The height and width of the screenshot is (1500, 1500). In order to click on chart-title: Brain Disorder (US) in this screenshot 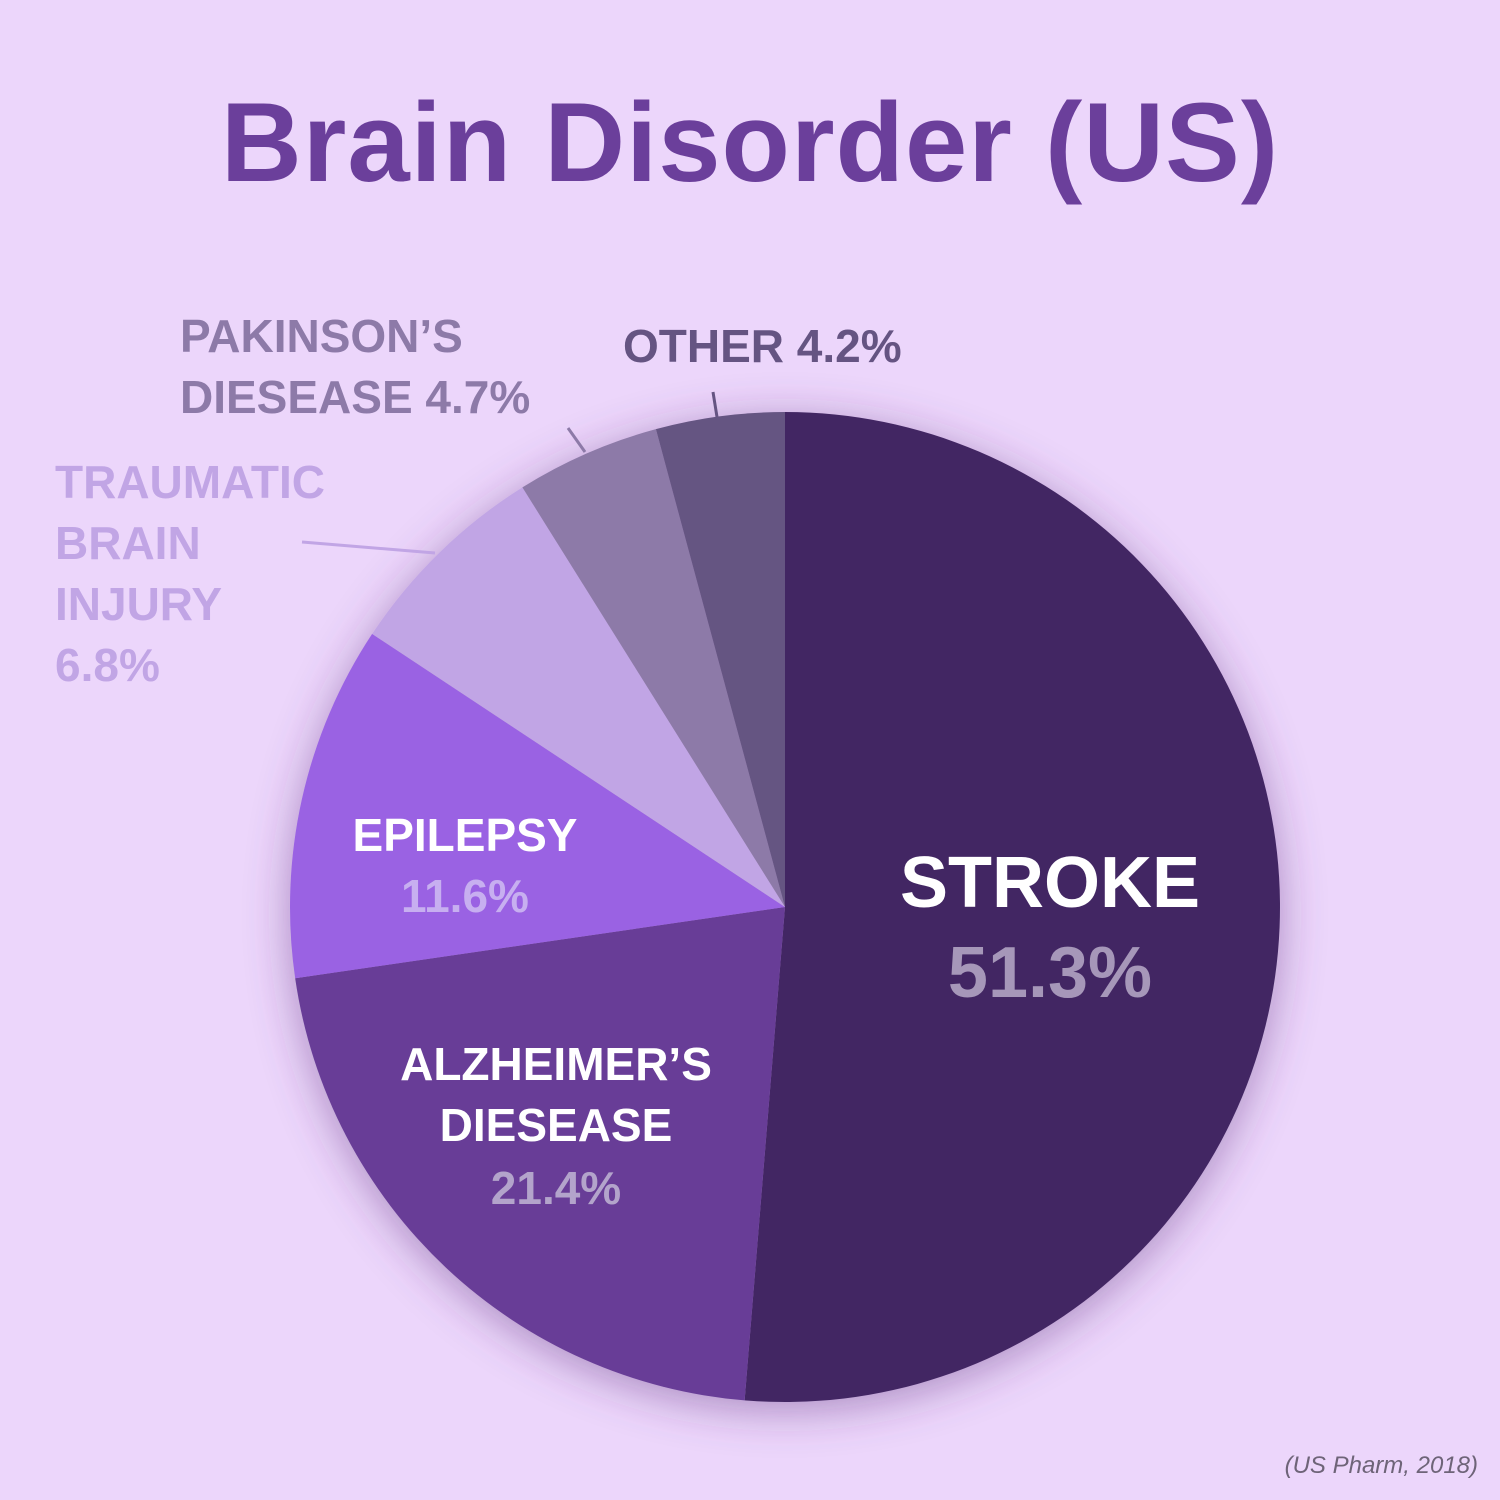, I will do `click(750, 142)`.